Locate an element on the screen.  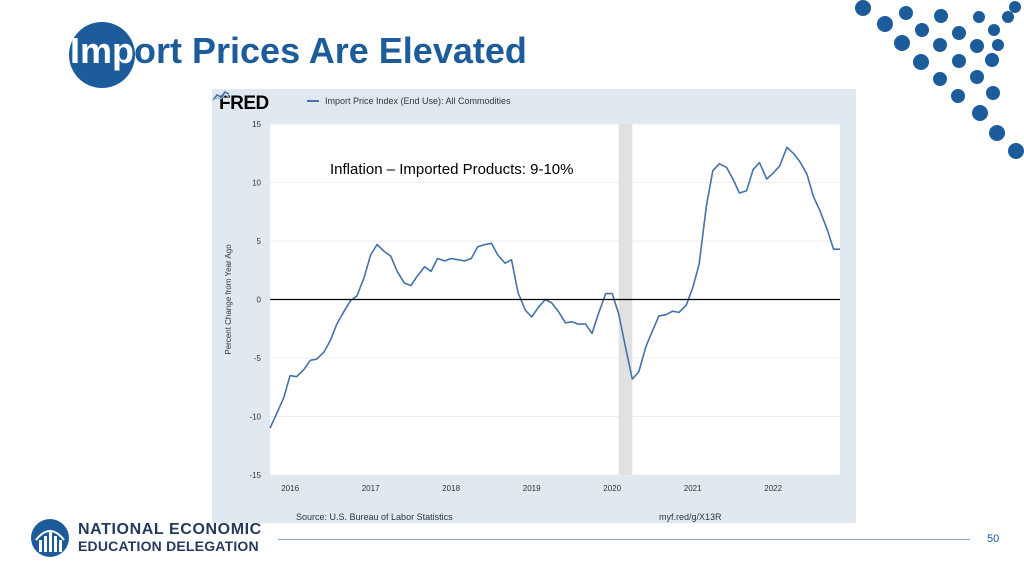
y-tick-label: 0 is located at coordinates (259, 300).